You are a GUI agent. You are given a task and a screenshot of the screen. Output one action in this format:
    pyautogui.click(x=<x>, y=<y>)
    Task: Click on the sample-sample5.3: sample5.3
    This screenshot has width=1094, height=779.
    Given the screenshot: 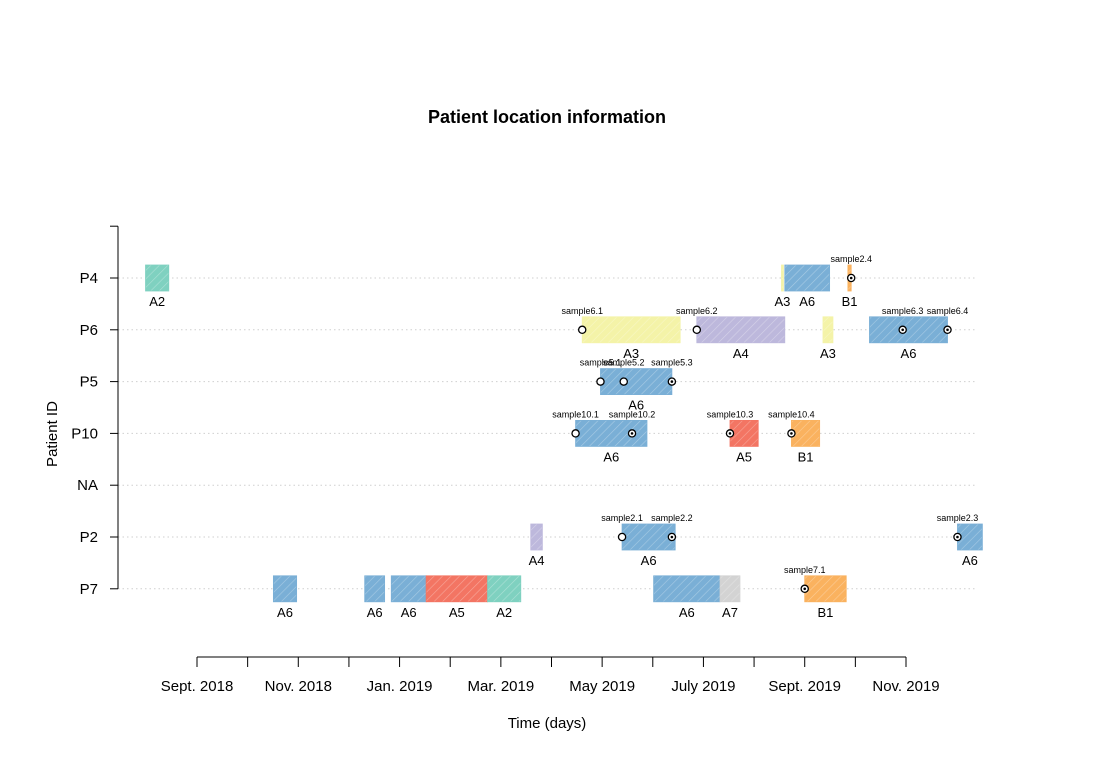 What is the action you would take?
    pyautogui.click(x=672, y=372)
    